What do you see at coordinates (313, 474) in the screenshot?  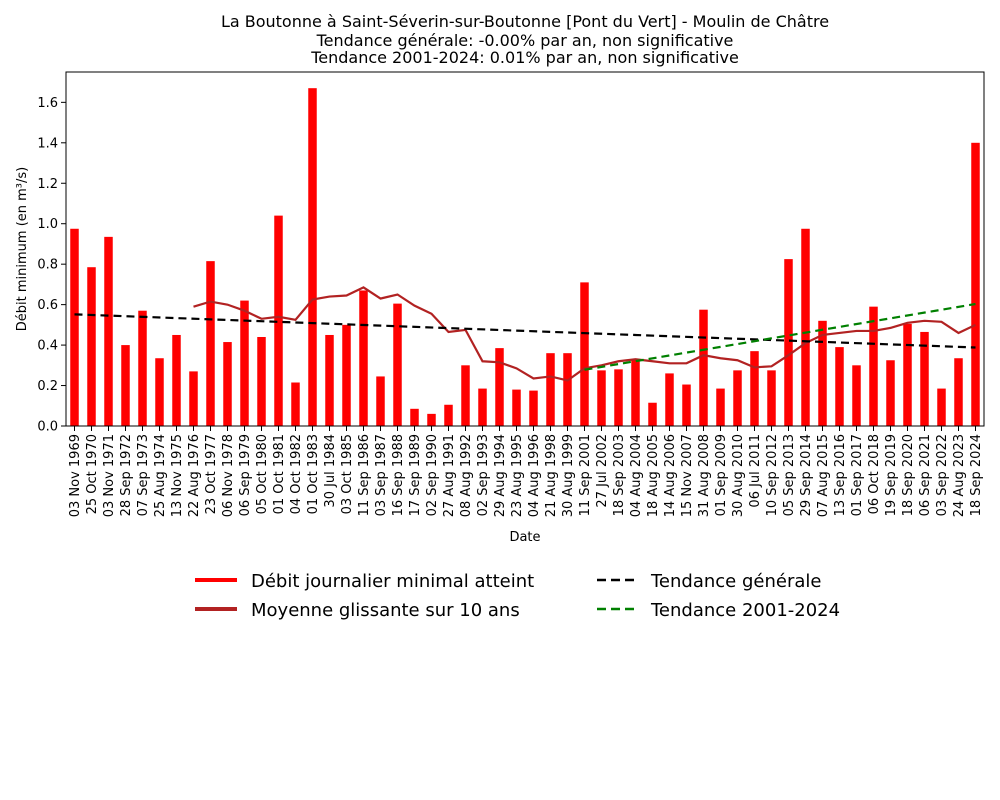 I see `x-tick-label: 01 Oct 1983` at bounding box center [313, 474].